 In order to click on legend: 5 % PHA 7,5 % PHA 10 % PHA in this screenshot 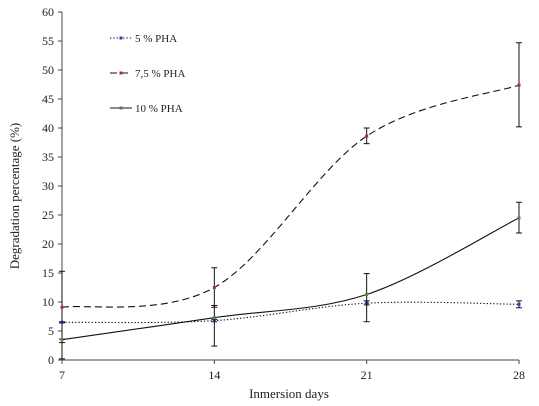, I will do `click(147, 74)`.